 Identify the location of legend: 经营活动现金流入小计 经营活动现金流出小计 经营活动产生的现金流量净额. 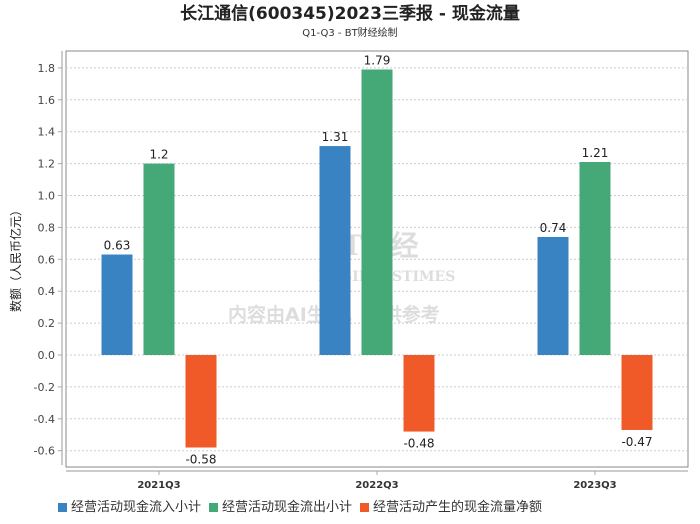
(300, 508).